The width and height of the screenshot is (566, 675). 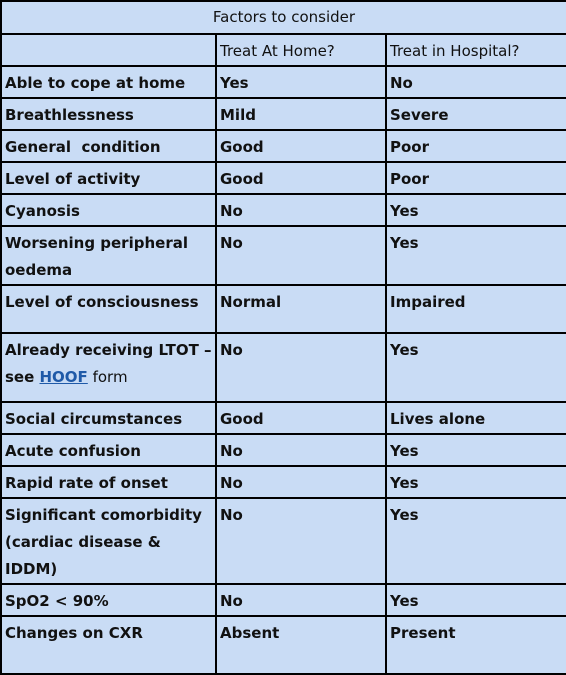 What do you see at coordinates (108, 178) in the screenshot?
I see `factor-cell: Level of activity` at bounding box center [108, 178].